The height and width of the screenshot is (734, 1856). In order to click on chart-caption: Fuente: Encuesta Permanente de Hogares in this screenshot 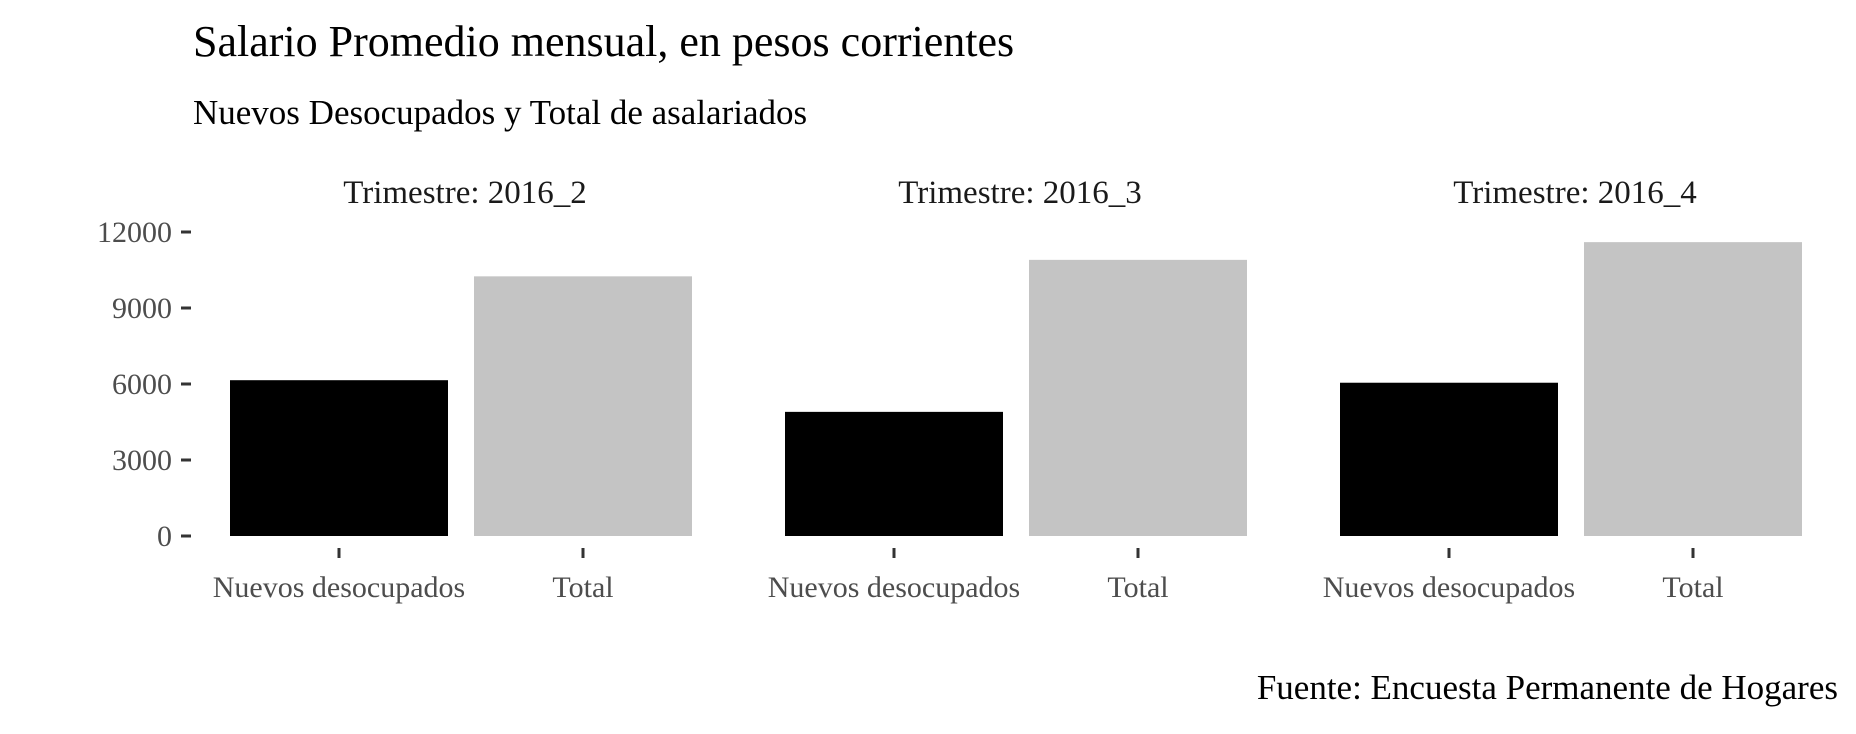, I will do `click(1547, 687)`.